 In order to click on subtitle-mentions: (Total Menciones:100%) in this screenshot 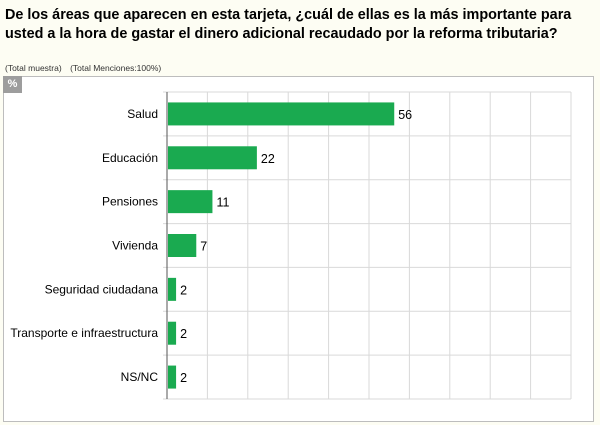, I will do `click(116, 68)`.